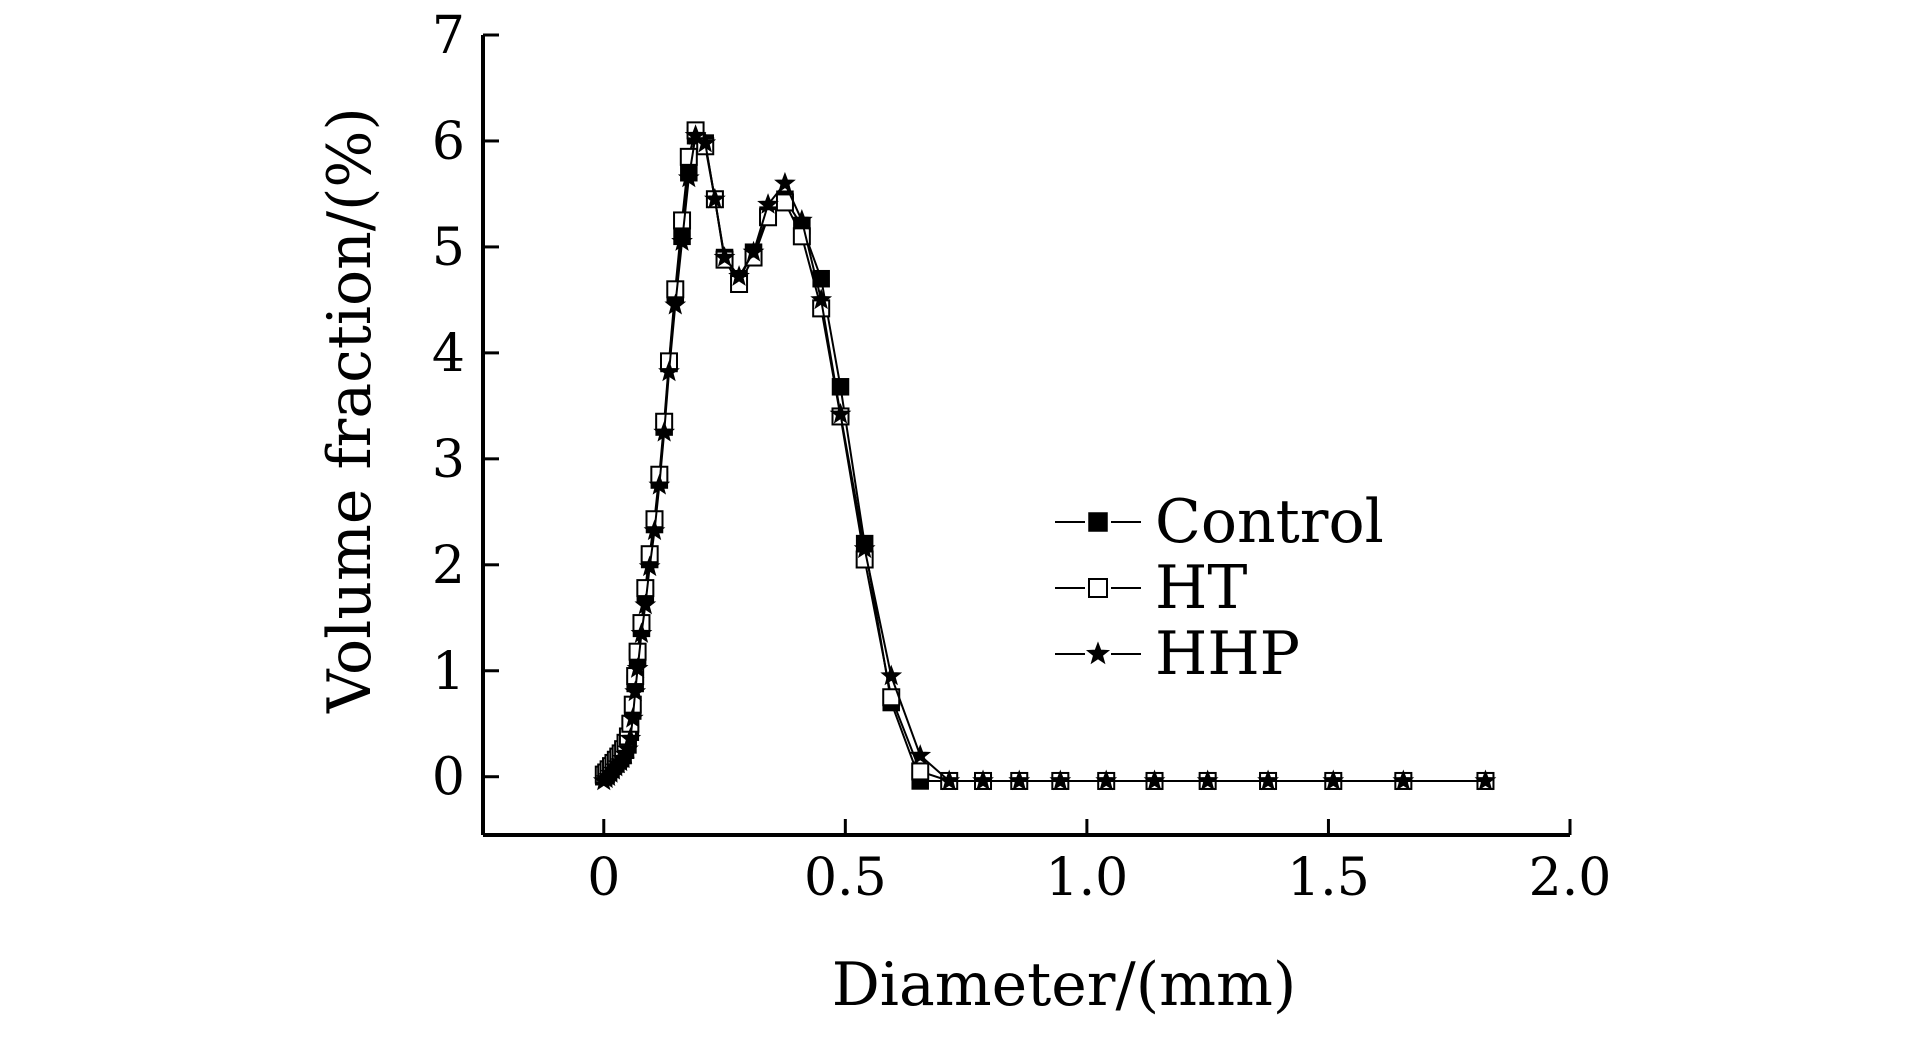 Image resolution: width=1923 pixels, height=1039 pixels. Describe the element at coordinates (1328, 878) in the screenshot. I see `x-tick-label: 1.5` at that location.